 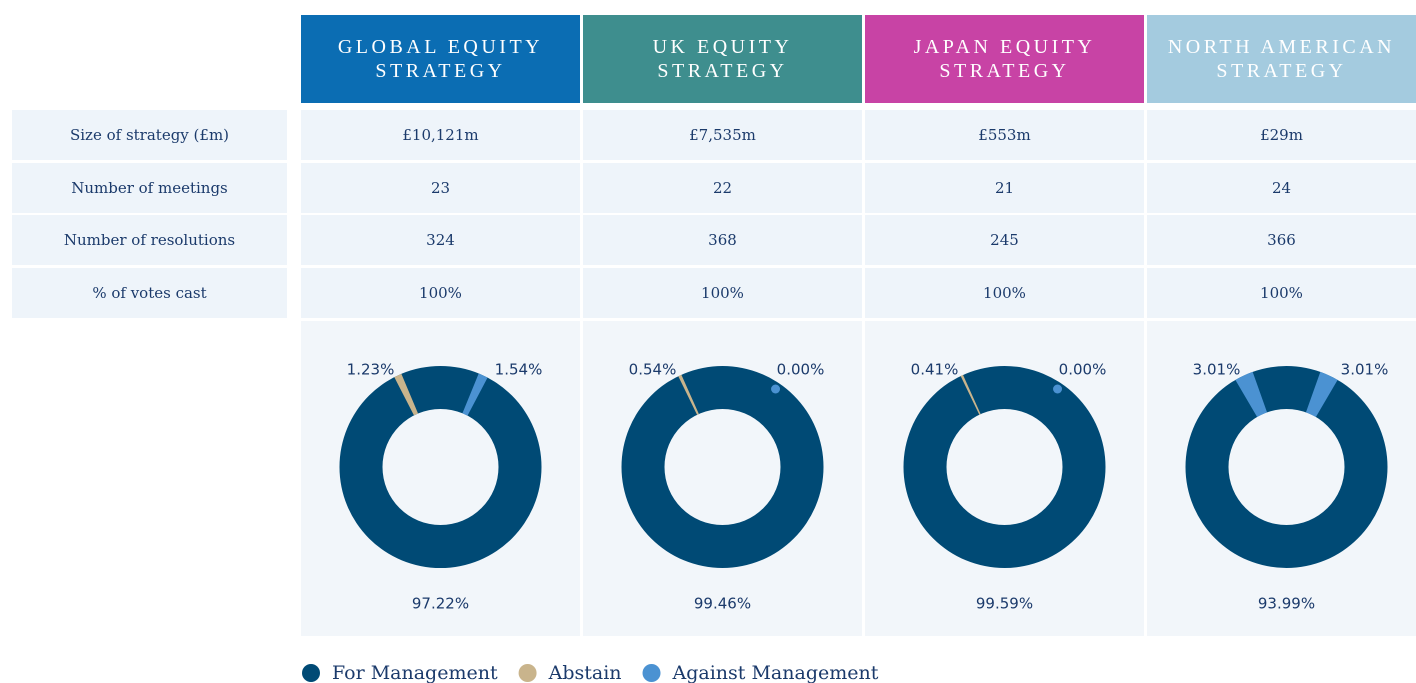 I want to click on cell-value: £553m, so click(x=1004, y=135).